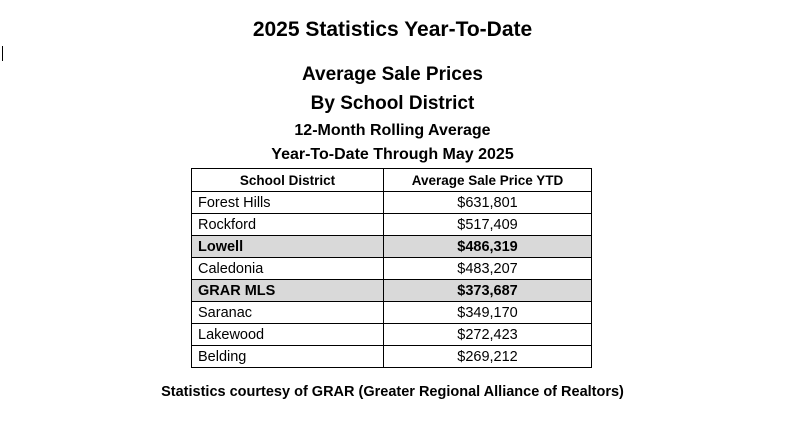  I want to click on table-row: Belding $269,212, so click(391, 356).